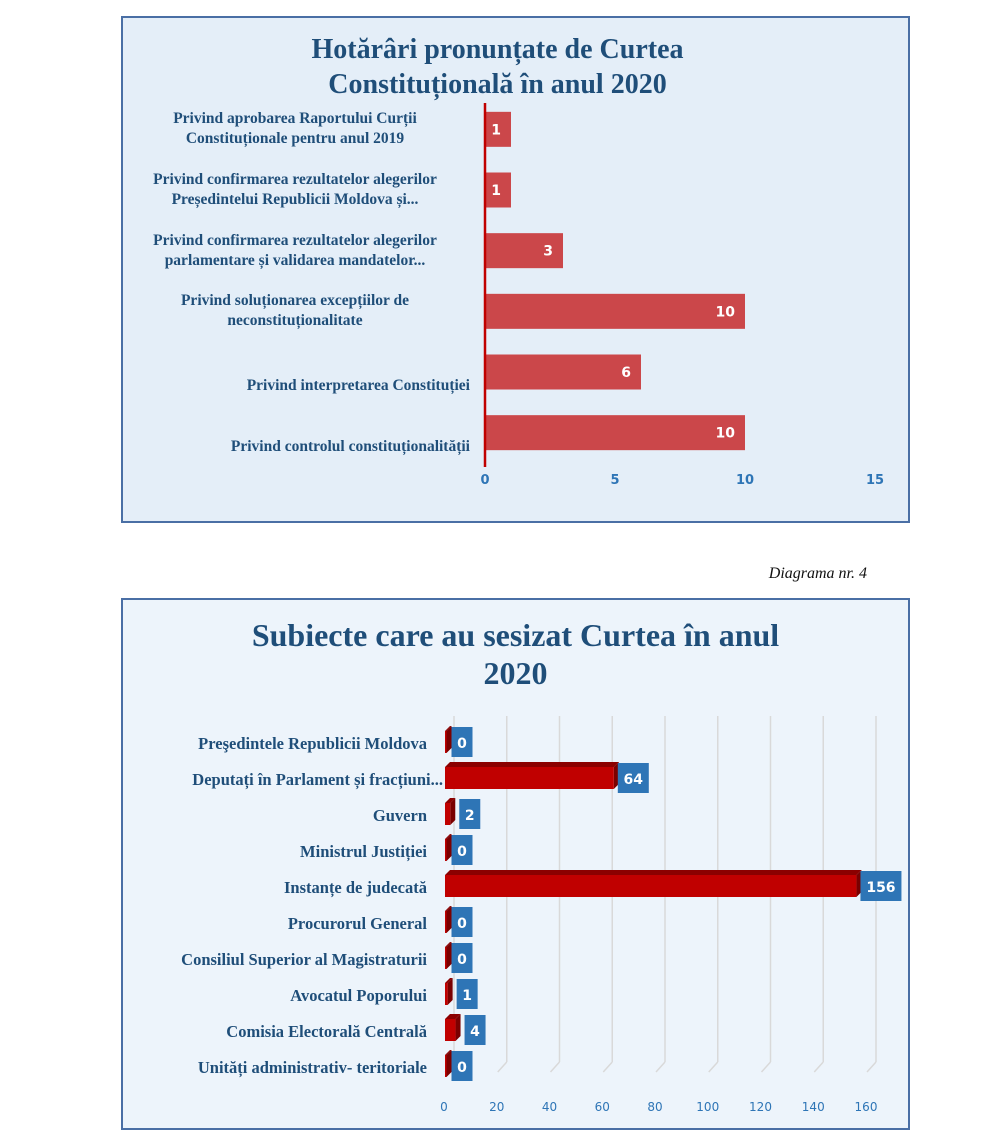  What do you see at coordinates (866, 1107) in the screenshot?
I see `chart-2-x-tick-label: 160` at bounding box center [866, 1107].